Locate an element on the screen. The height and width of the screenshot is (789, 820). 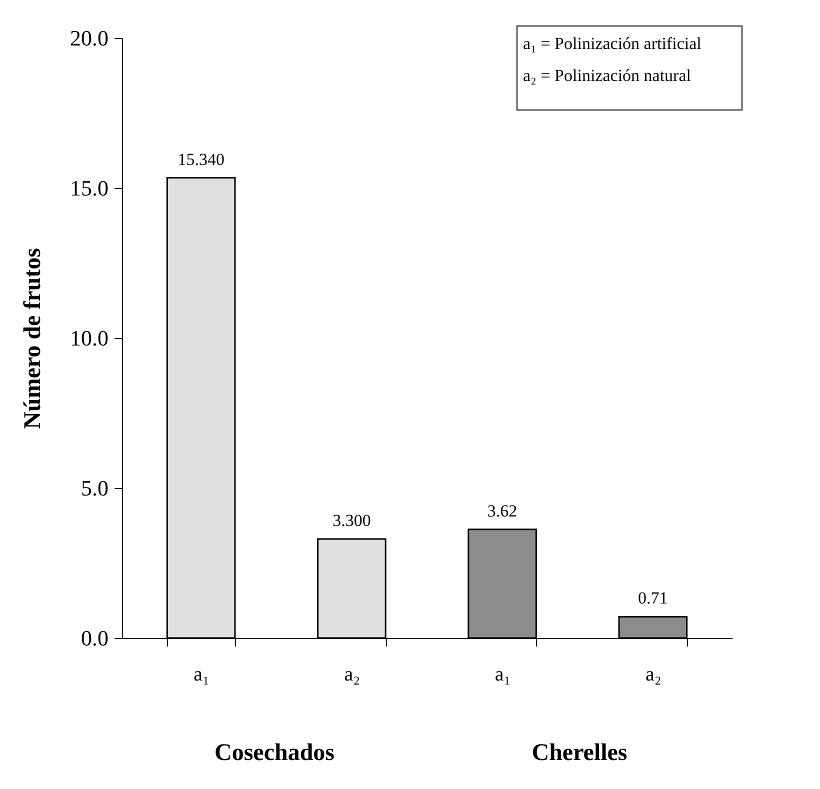
text: Cosechados is located at coordinates (274, 753).